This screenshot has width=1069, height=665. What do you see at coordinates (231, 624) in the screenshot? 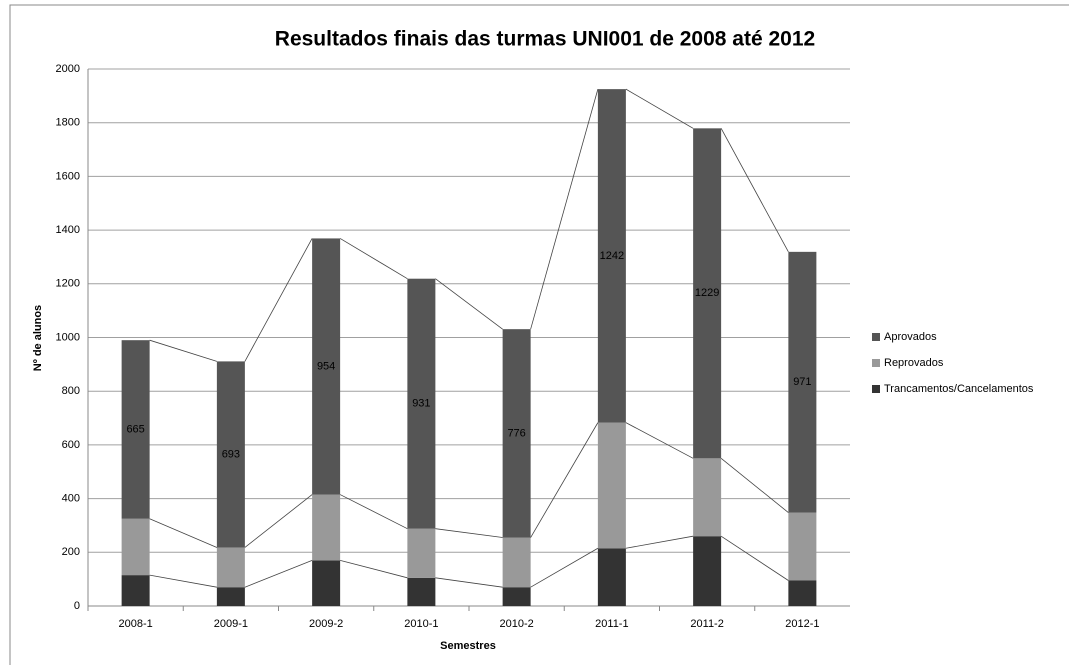
I see `x-tick-label: 2009-1` at bounding box center [231, 624].